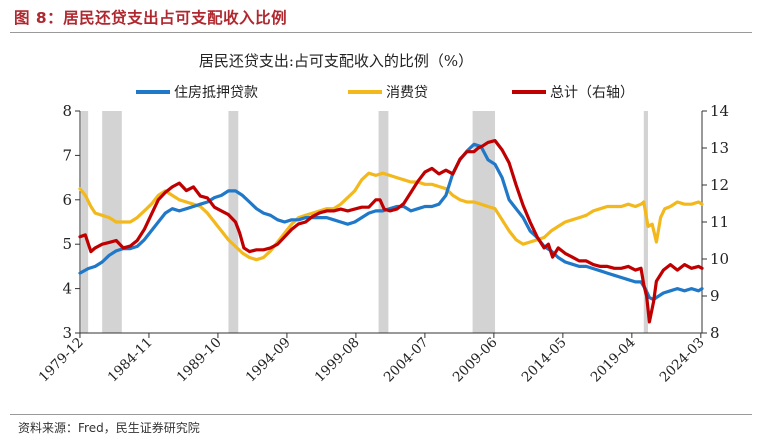  I want to click on x-tick-label-8: 2019-04, so click(613, 360).